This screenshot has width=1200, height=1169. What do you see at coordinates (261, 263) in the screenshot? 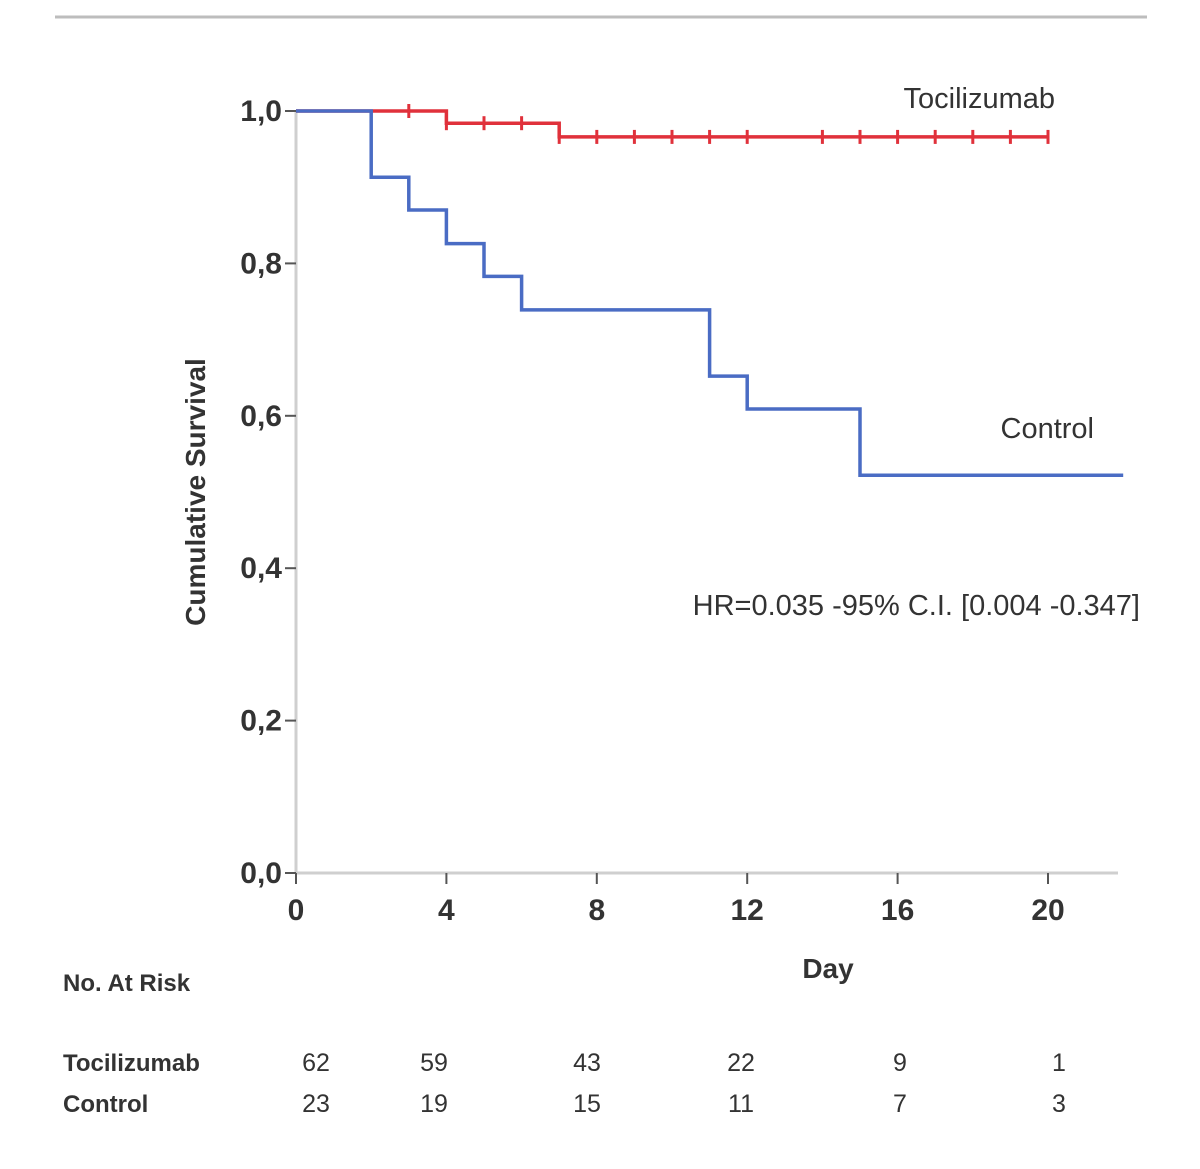
I see `y-tick-label: 0,8` at bounding box center [261, 263].